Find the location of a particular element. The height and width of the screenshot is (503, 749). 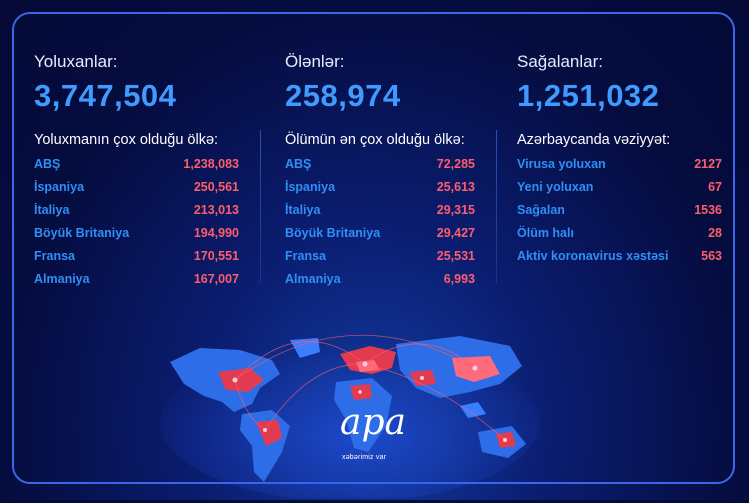

list-item: ABŞ 1,238,083 is located at coordinates (136, 168).